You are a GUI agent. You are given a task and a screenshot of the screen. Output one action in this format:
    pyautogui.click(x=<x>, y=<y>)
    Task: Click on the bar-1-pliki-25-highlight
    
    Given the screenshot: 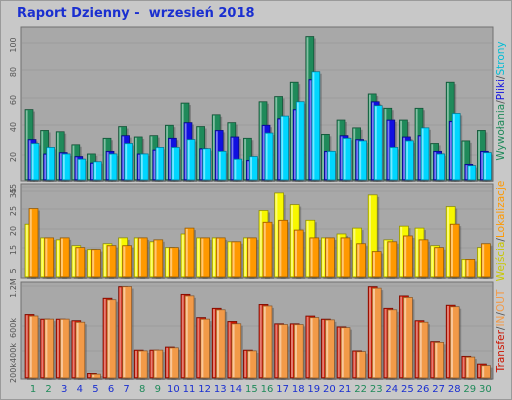 What is the action you would take?
    pyautogui.click(x=404, y=158)
    